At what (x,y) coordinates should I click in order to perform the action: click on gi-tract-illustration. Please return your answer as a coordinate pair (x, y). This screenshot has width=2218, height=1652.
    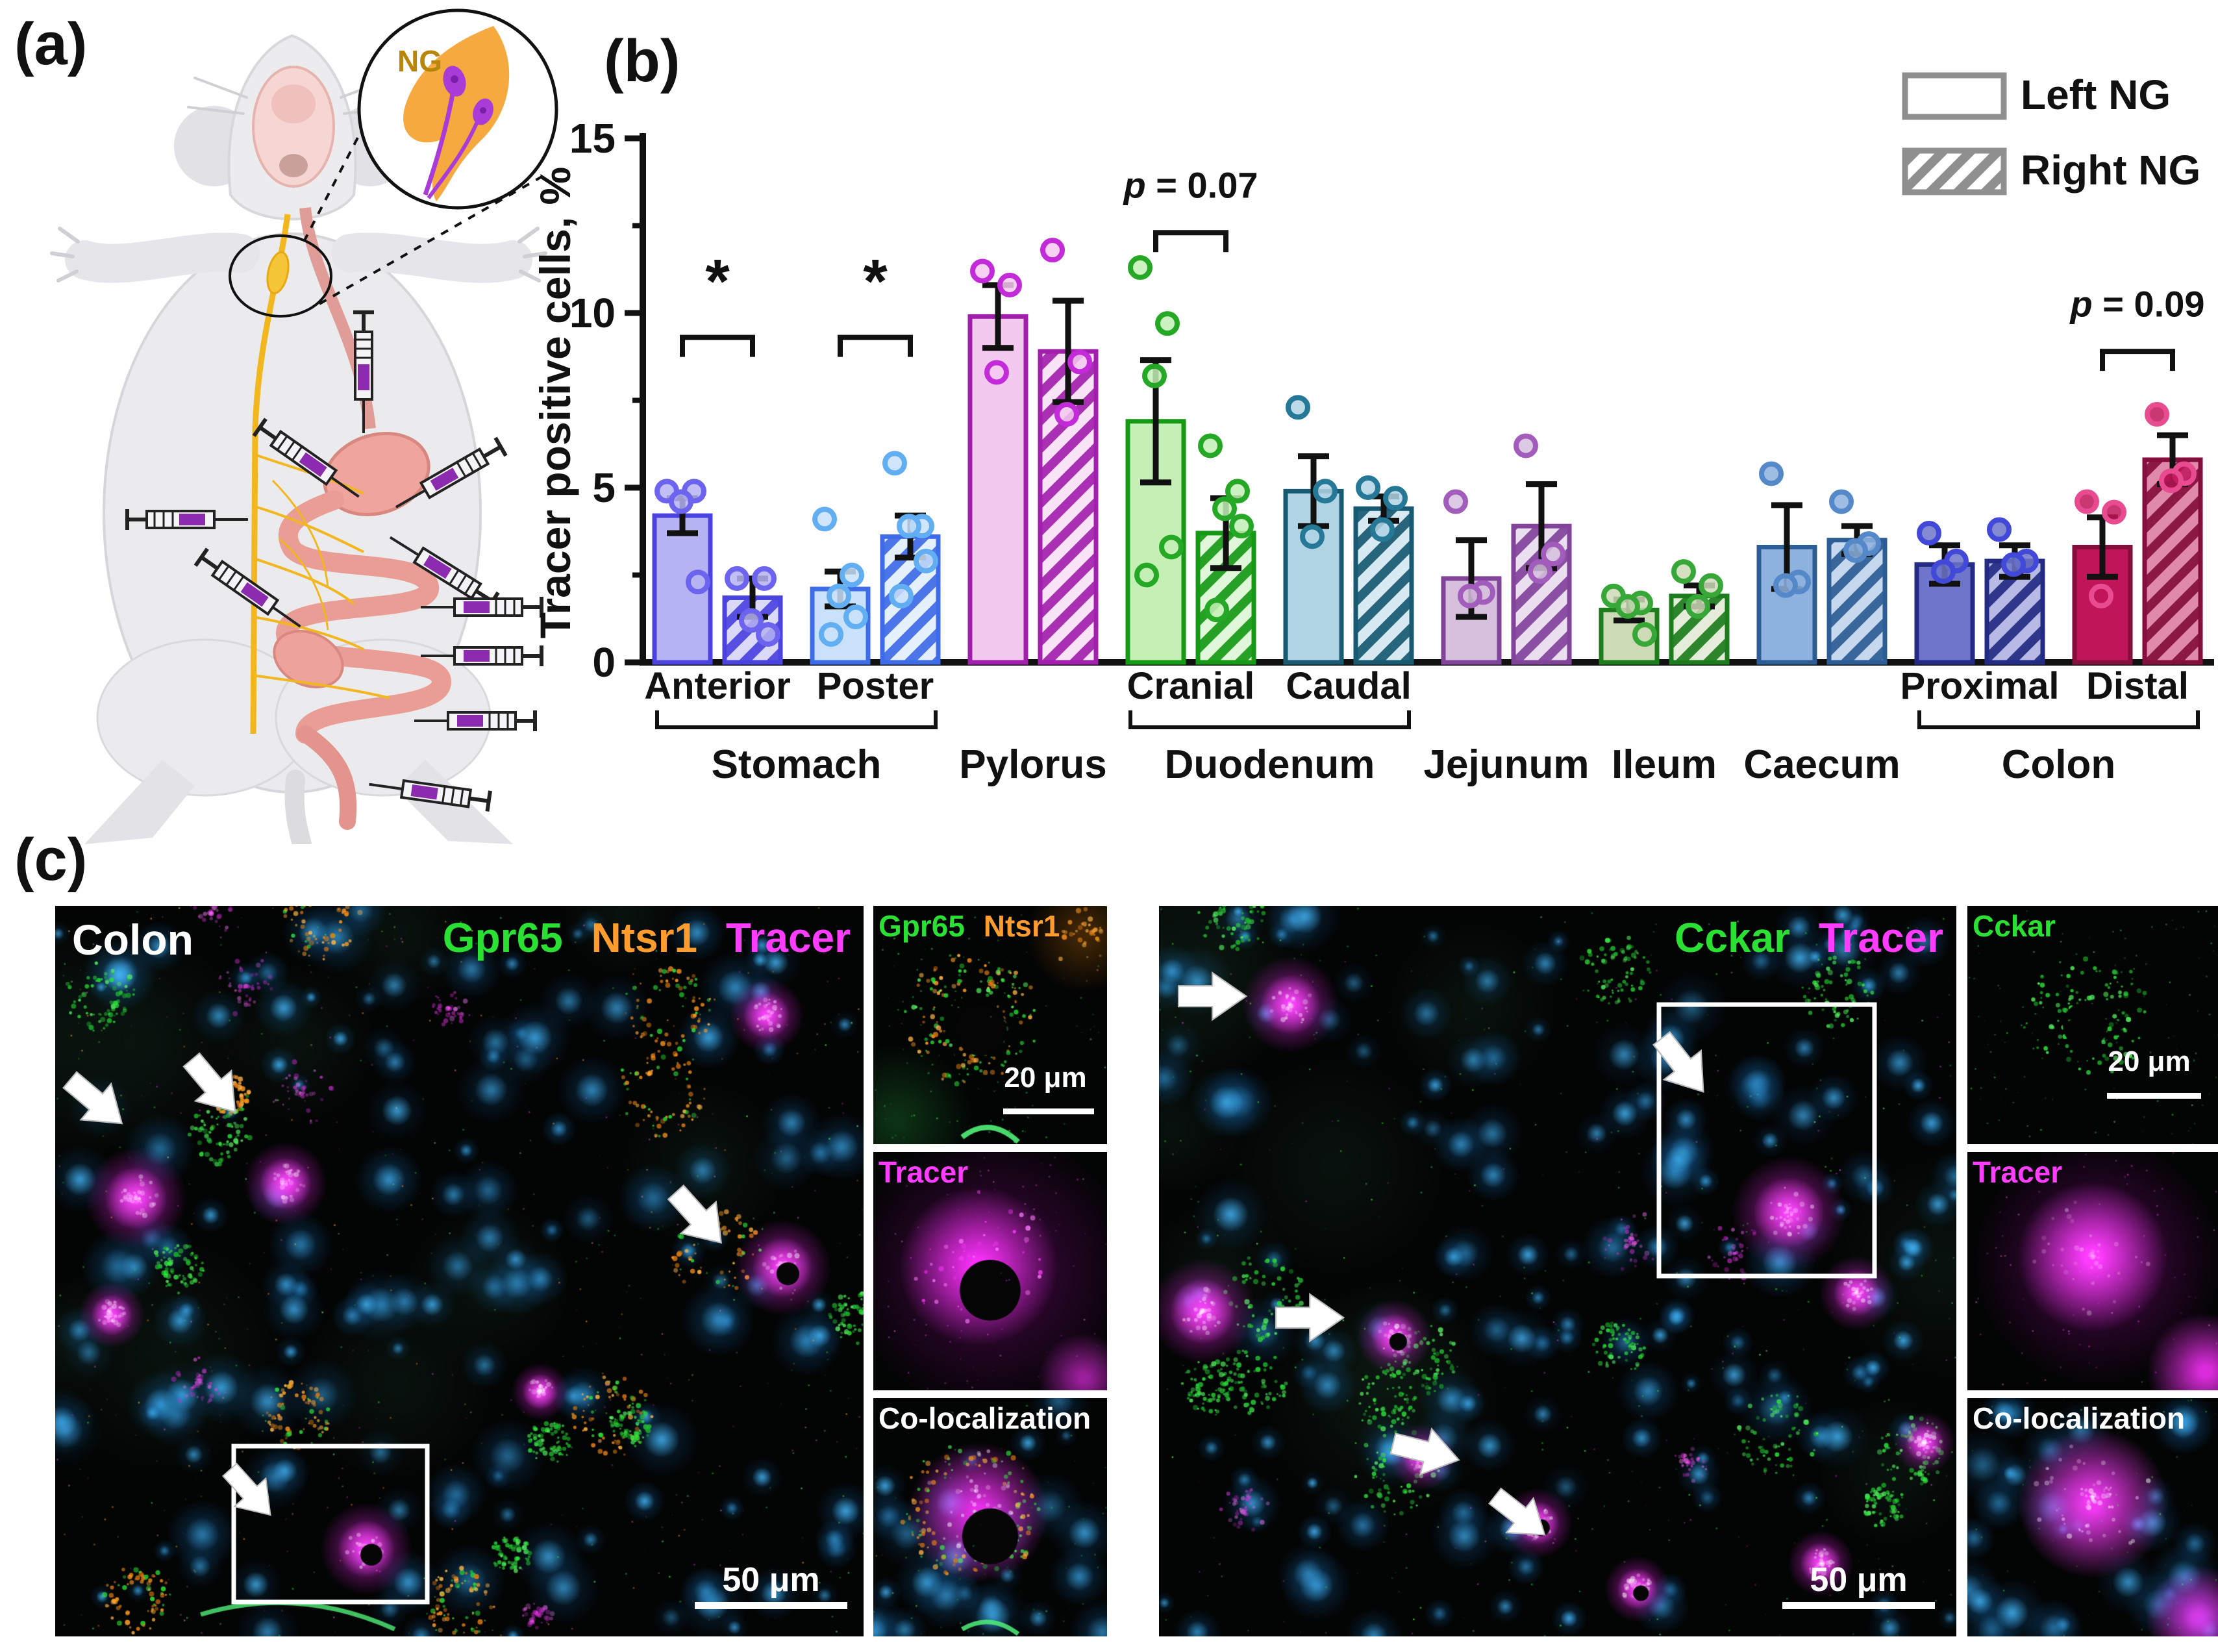
    Looking at the image, I should click on (362, 518).